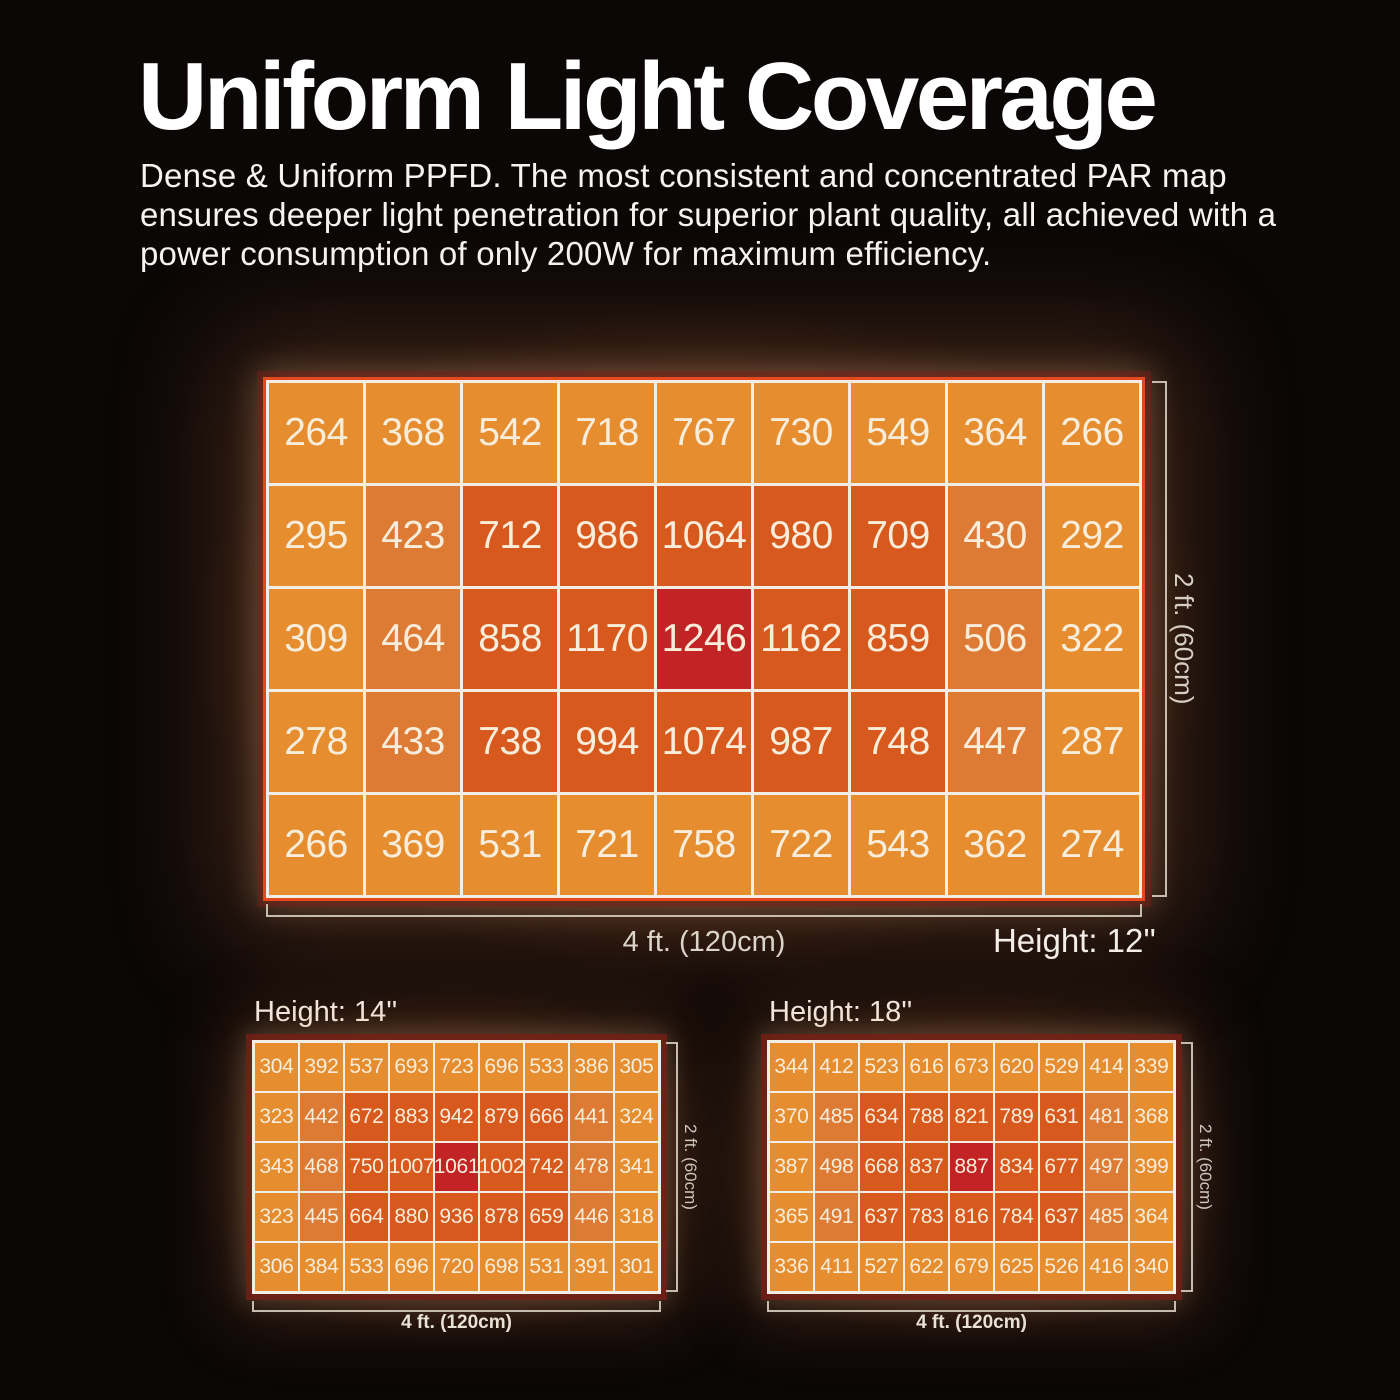 This screenshot has height=1400, width=1400. Describe the element at coordinates (411, 1217) in the screenshot. I see `ppfd-cell: 880` at that location.